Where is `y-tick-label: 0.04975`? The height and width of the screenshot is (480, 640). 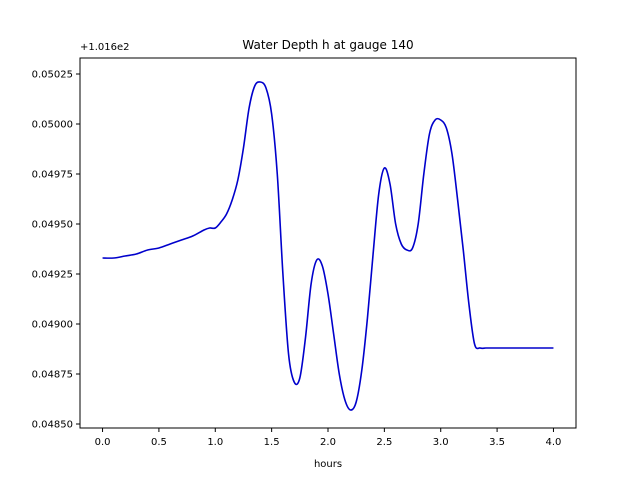 y-tick-label: 0.04975 is located at coordinates (52, 175).